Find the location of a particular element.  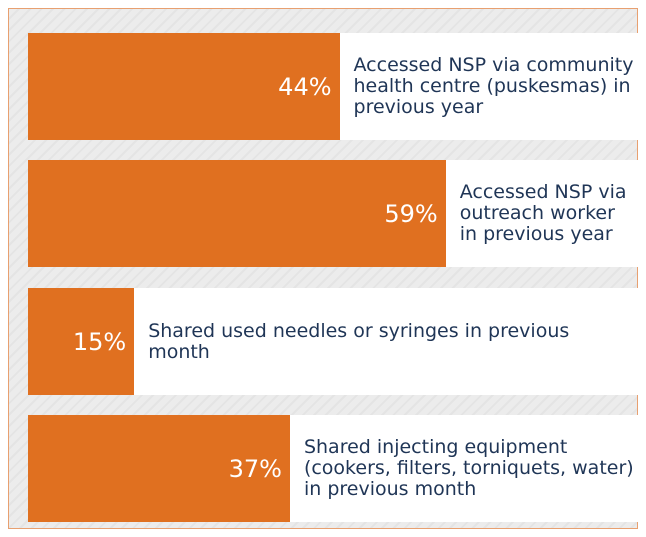

value-label: 15% is located at coordinates (99, 341).